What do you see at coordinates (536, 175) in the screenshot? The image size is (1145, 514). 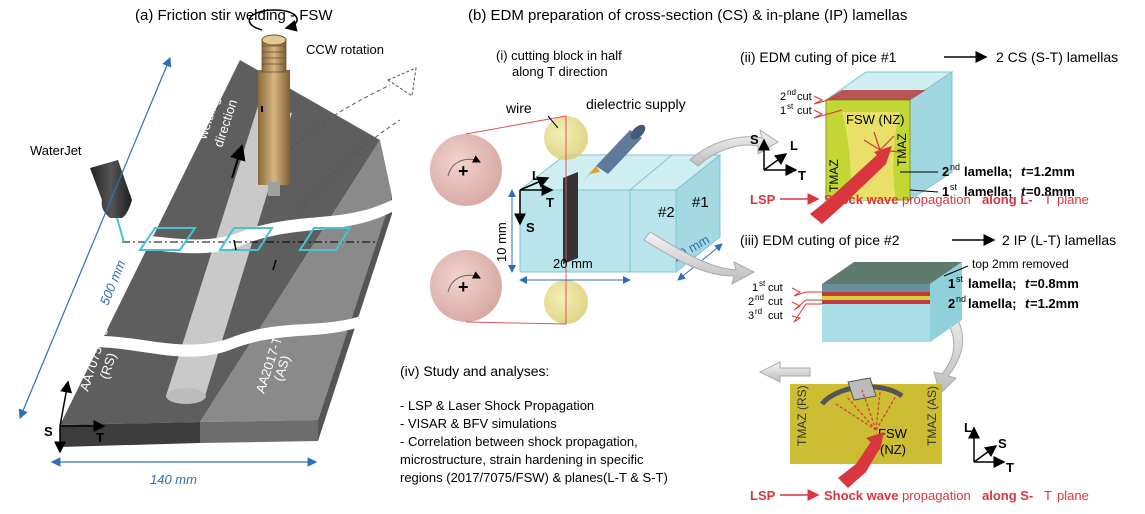 I see `axis-b-l: L` at bounding box center [536, 175].